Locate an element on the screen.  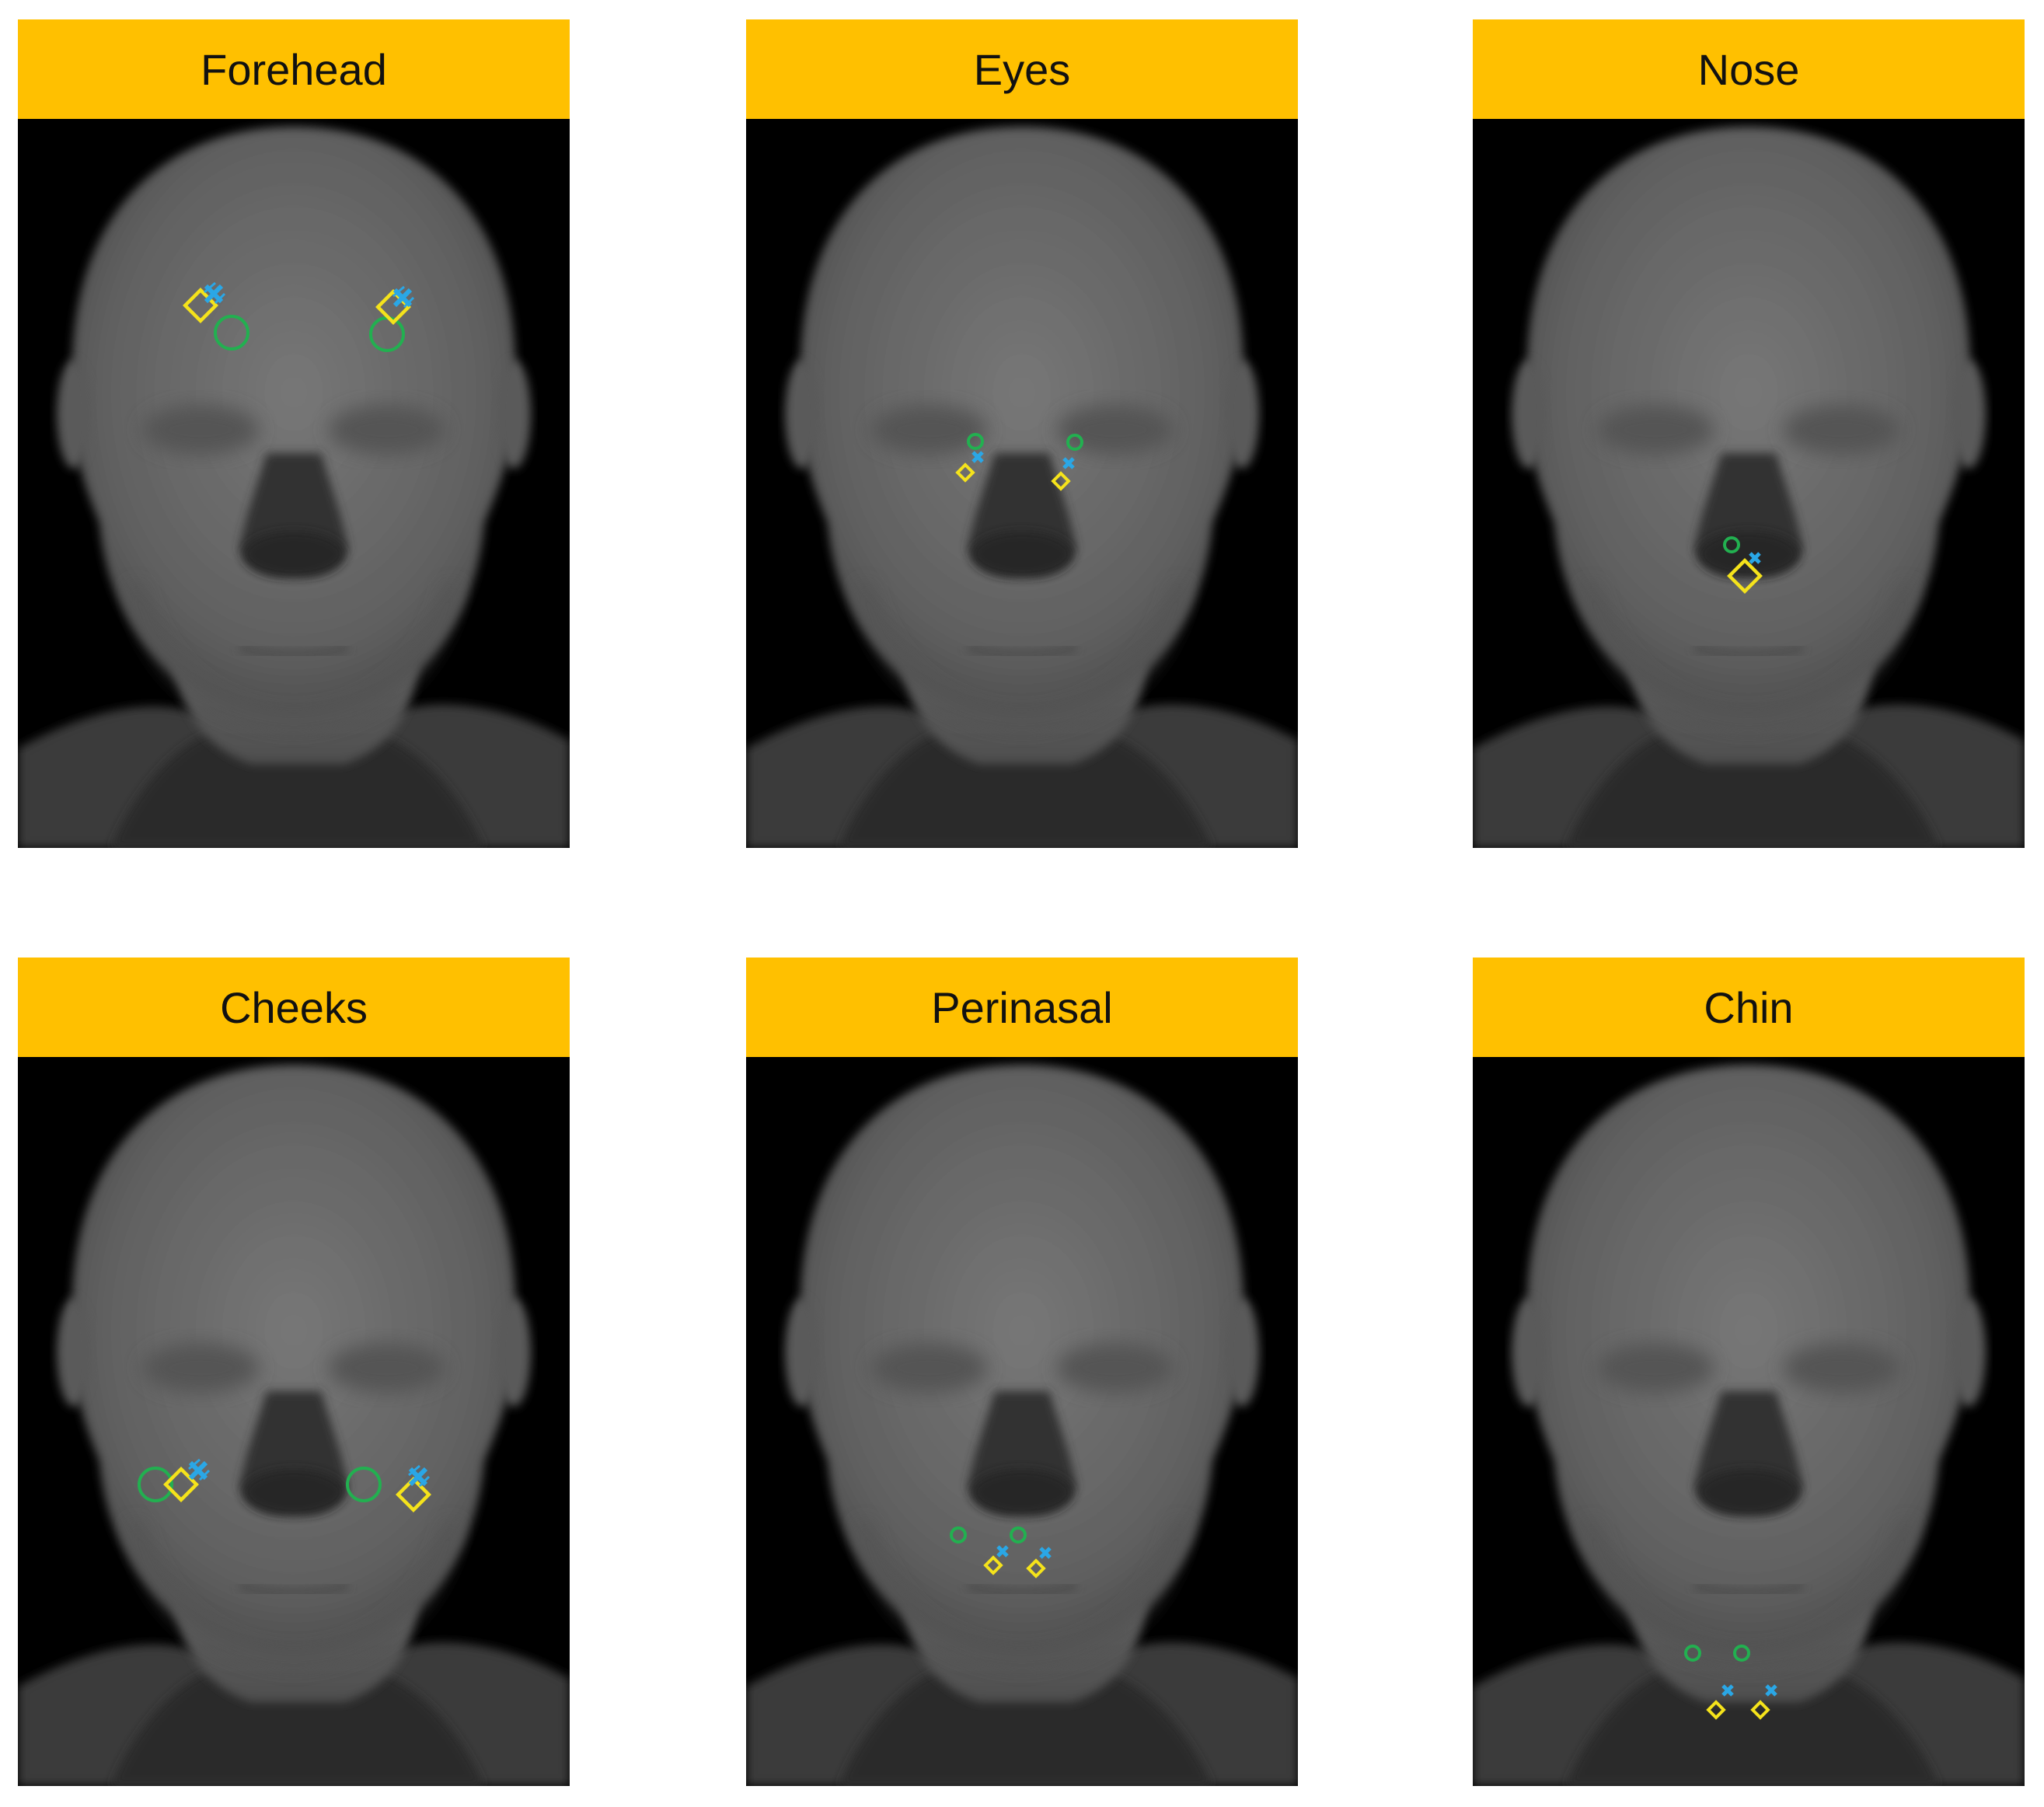
panel-cheeks: Cheeks is located at coordinates (294, 1372).